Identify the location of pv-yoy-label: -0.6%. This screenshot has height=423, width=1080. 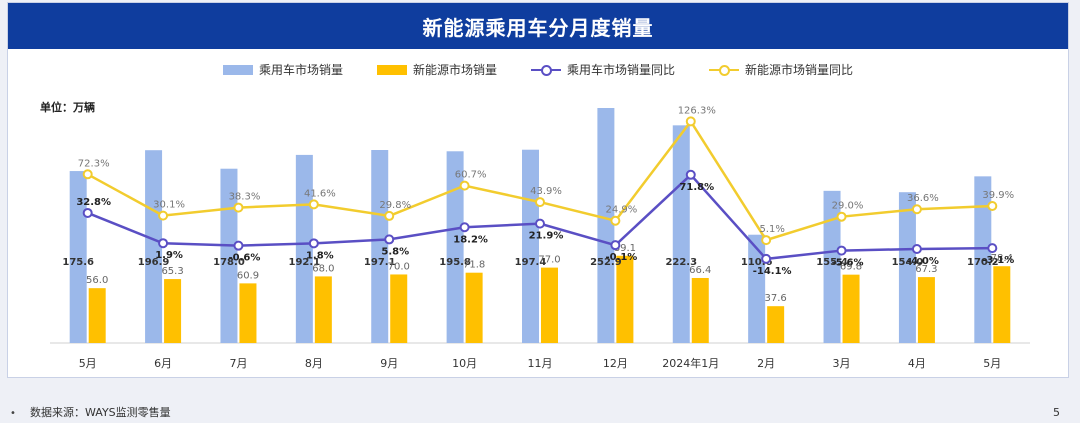
(245, 258).